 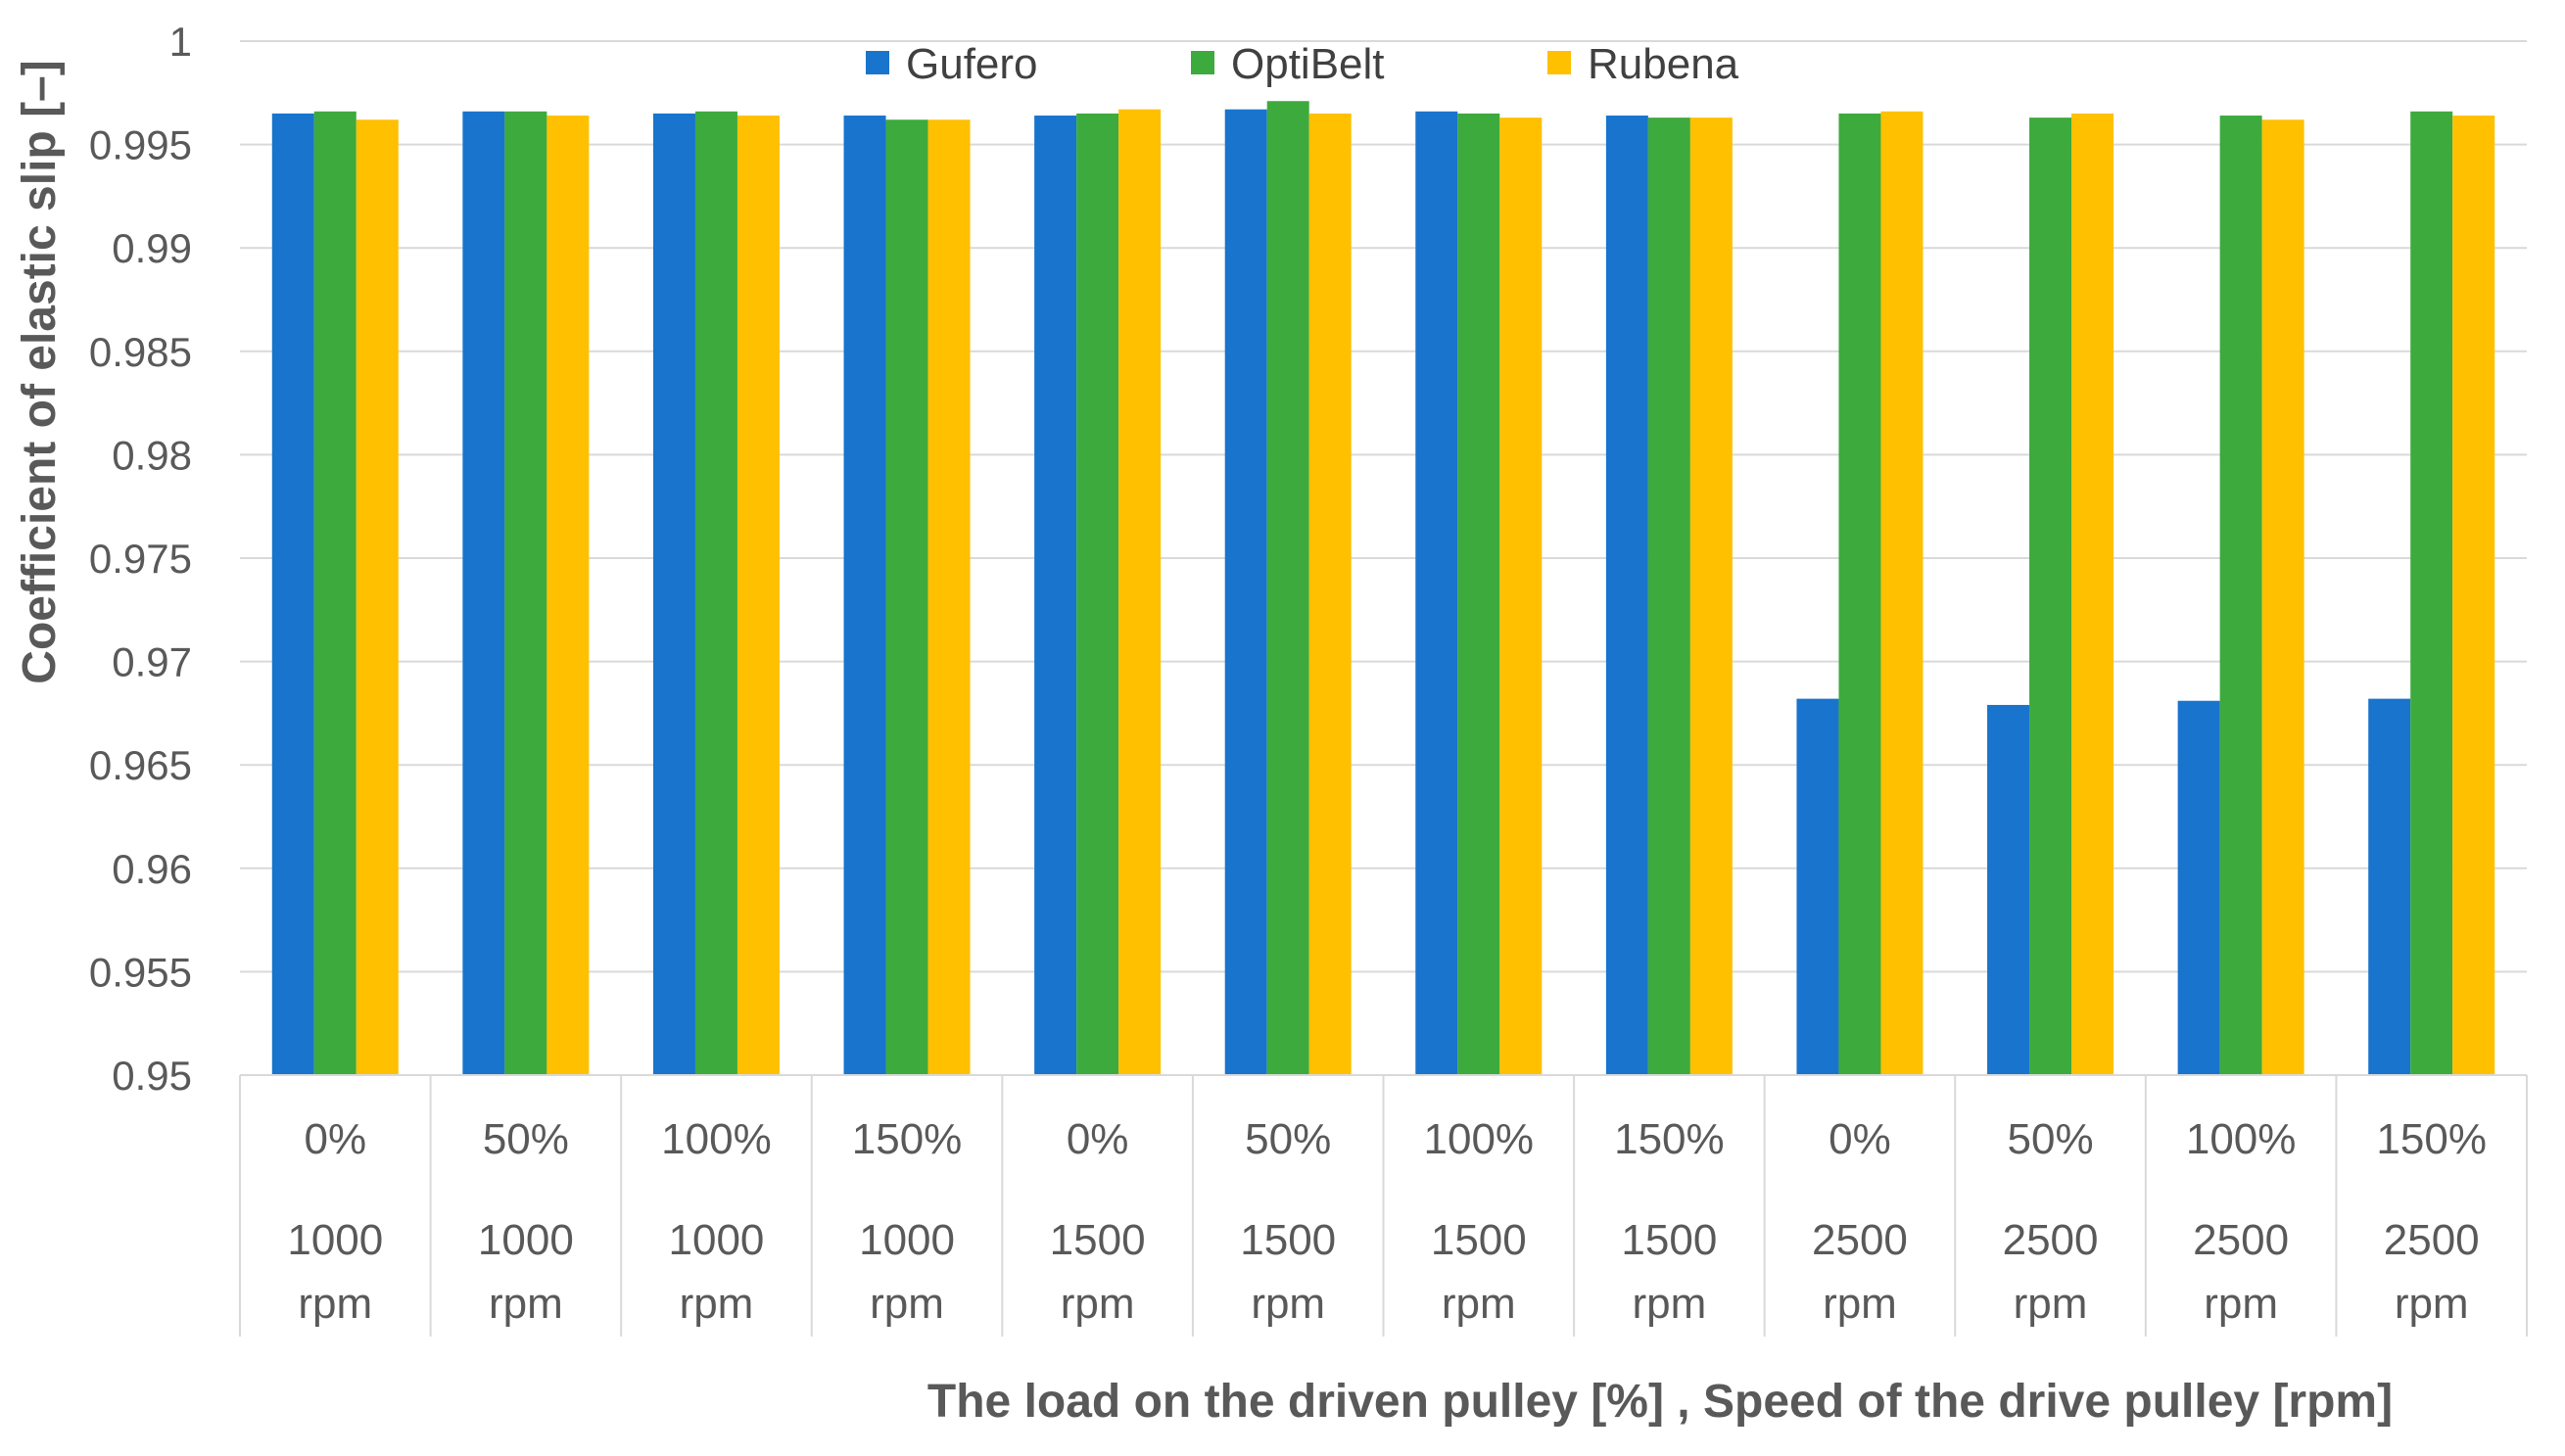 I want to click on legend-item-rubena: Rubena, so click(x=1643, y=64).